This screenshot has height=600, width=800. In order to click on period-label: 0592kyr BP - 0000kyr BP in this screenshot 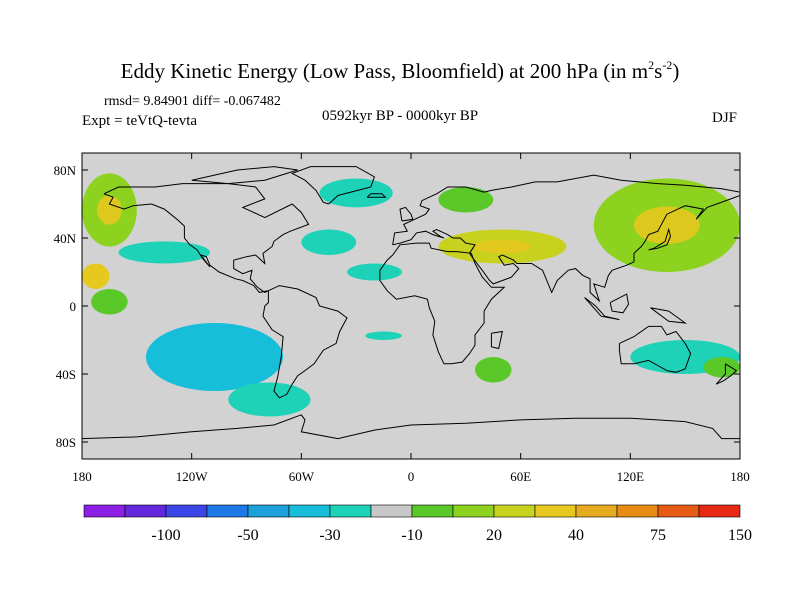, I will do `click(400, 116)`.